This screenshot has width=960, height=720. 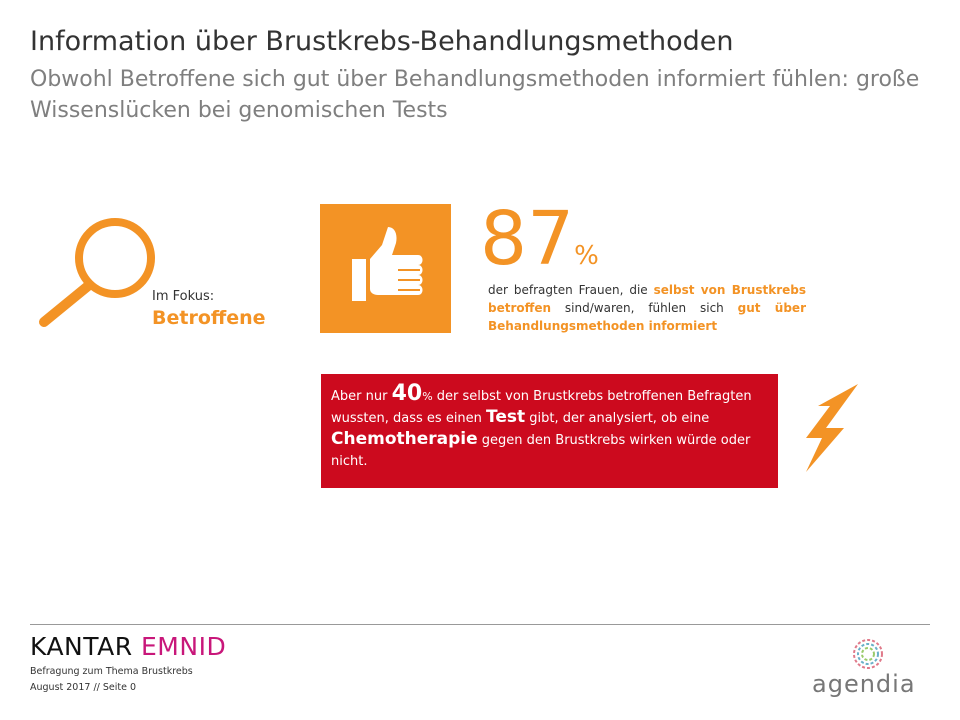 What do you see at coordinates (184, 646) in the screenshot?
I see `brand: EMNID` at bounding box center [184, 646].